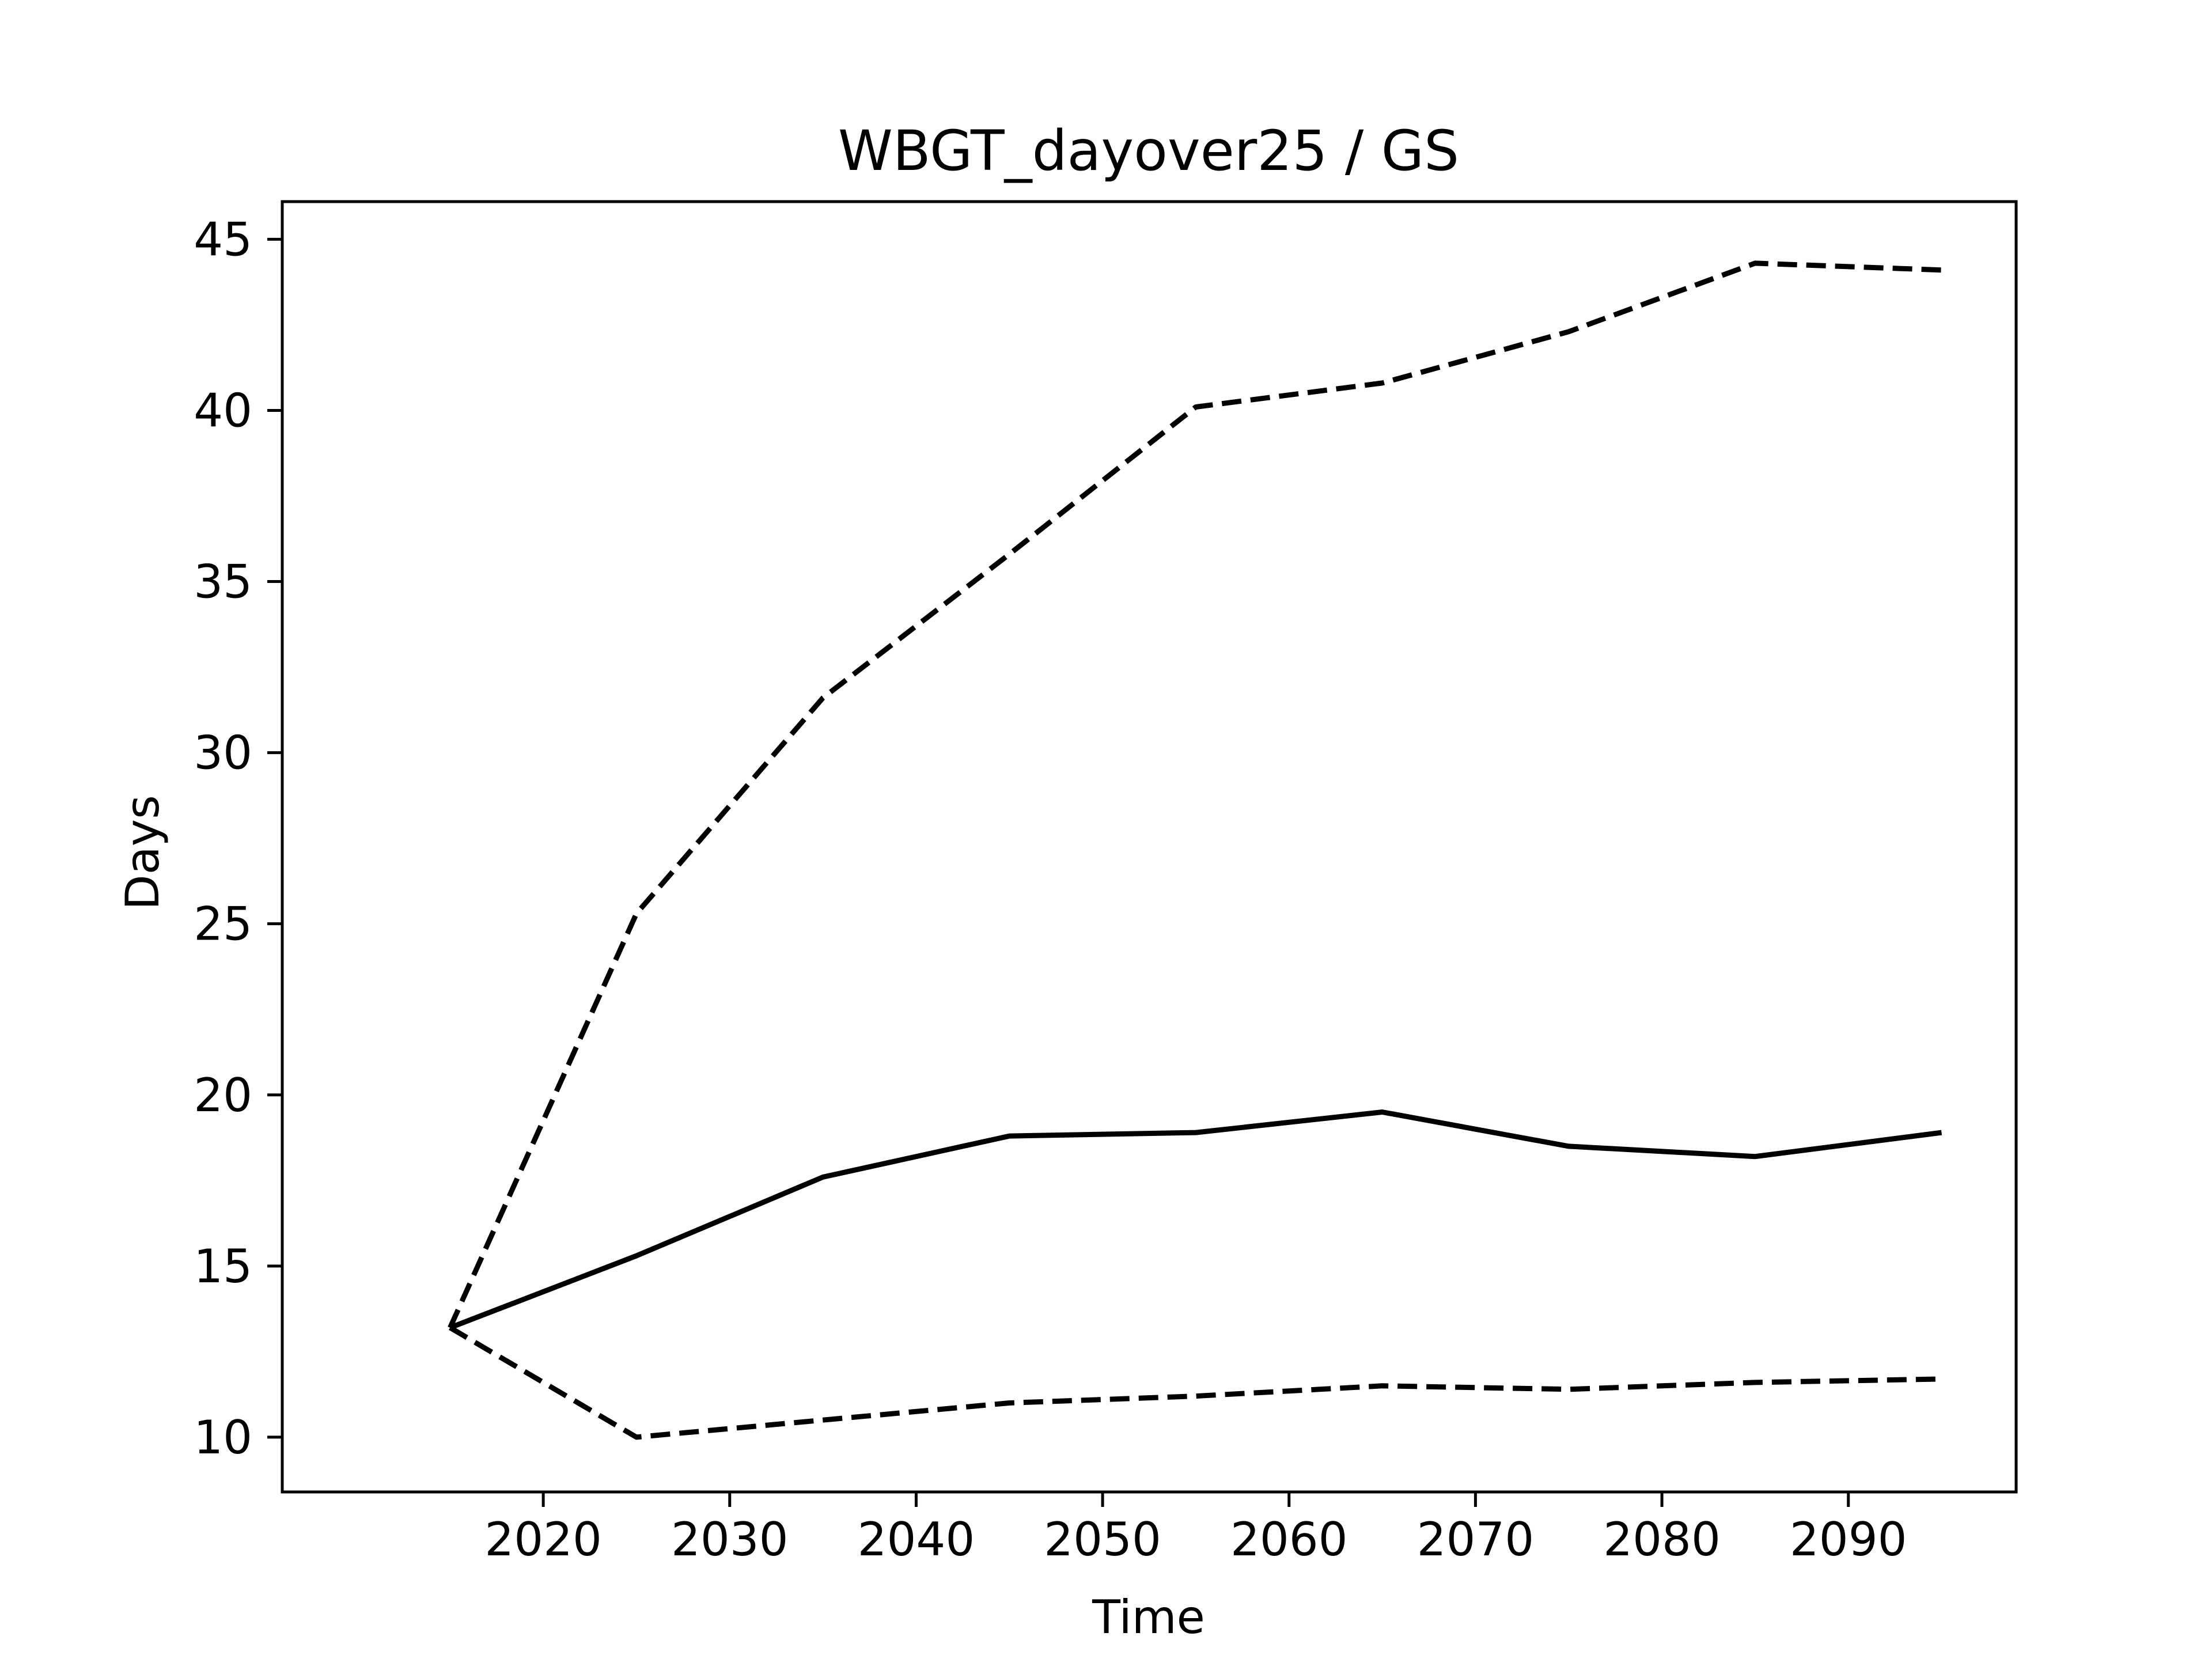 The width and height of the screenshot is (2212, 1659). Describe the element at coordinates (543, 1539) in the screenshot. I see `x-tick-label: 2020` at that location.